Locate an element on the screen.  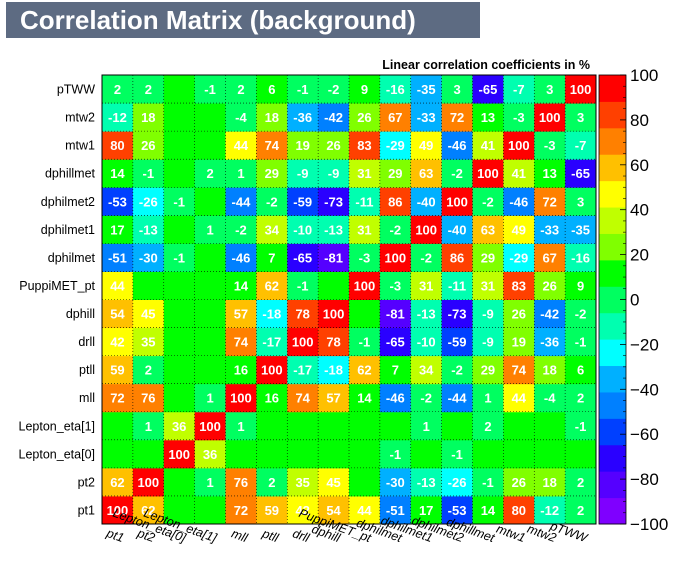
cell-value-label: 76 is located at coordinates (241, 482).